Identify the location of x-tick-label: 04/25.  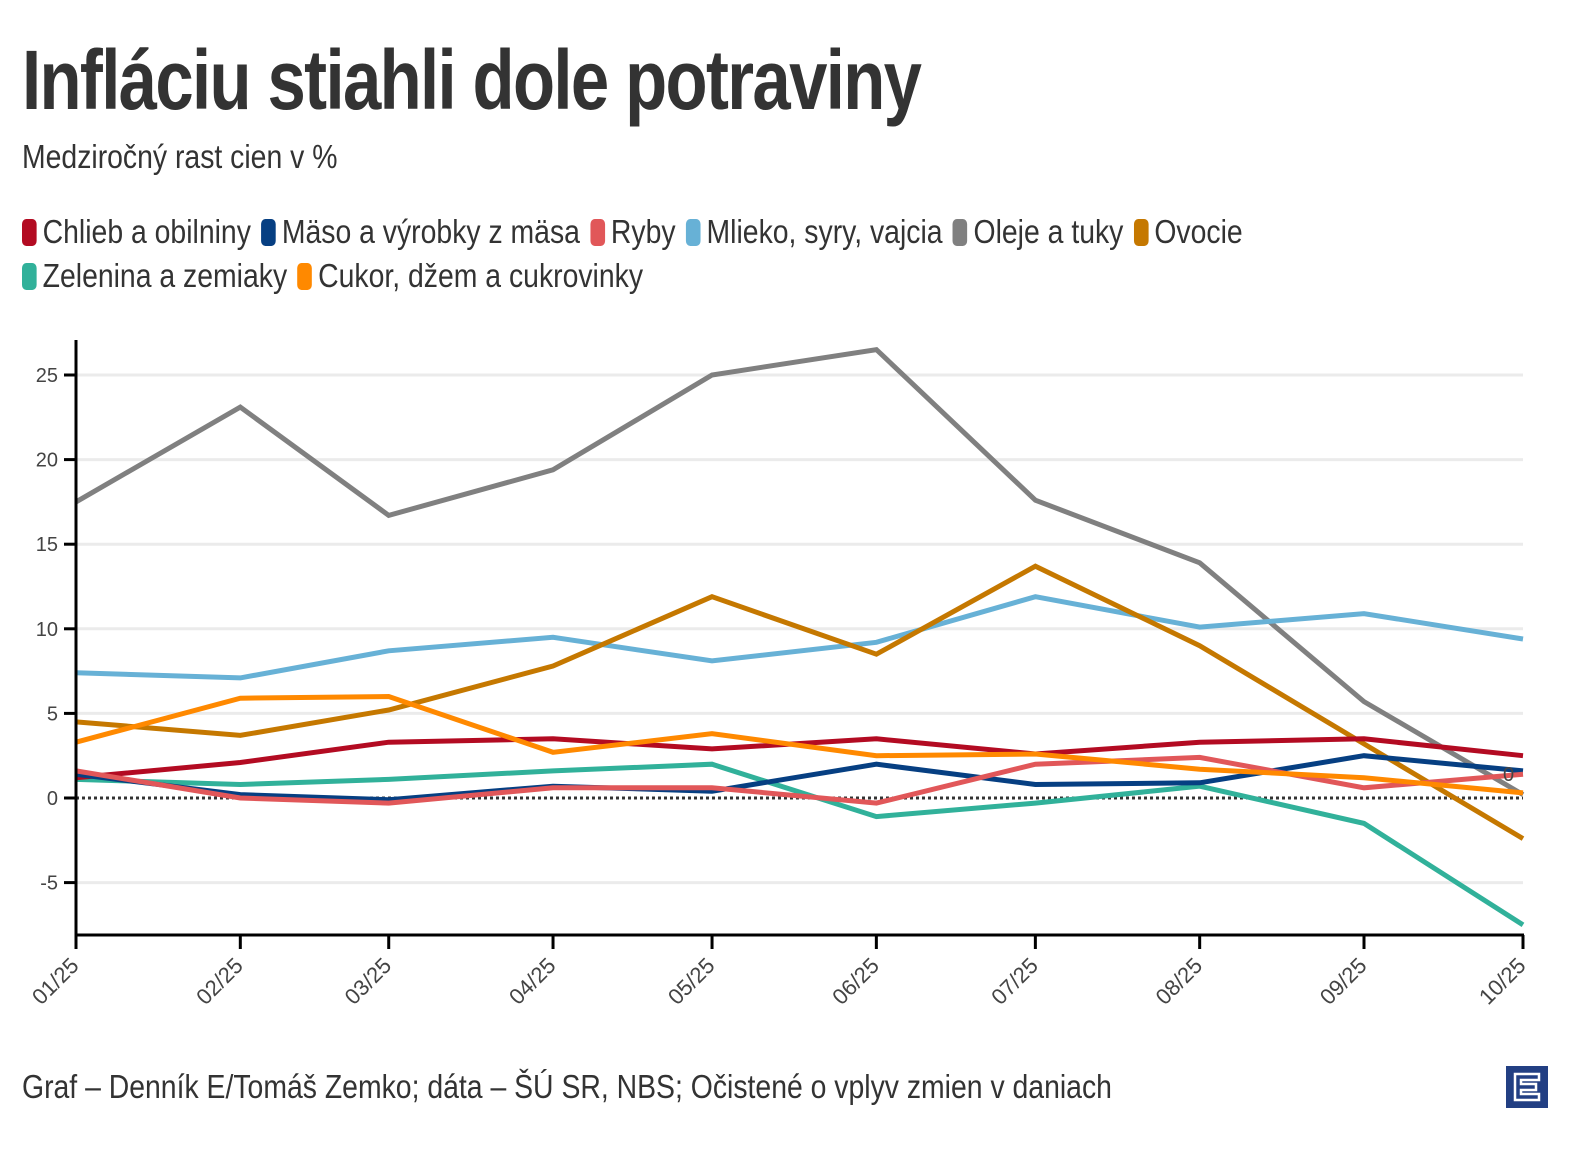
(532, 981).